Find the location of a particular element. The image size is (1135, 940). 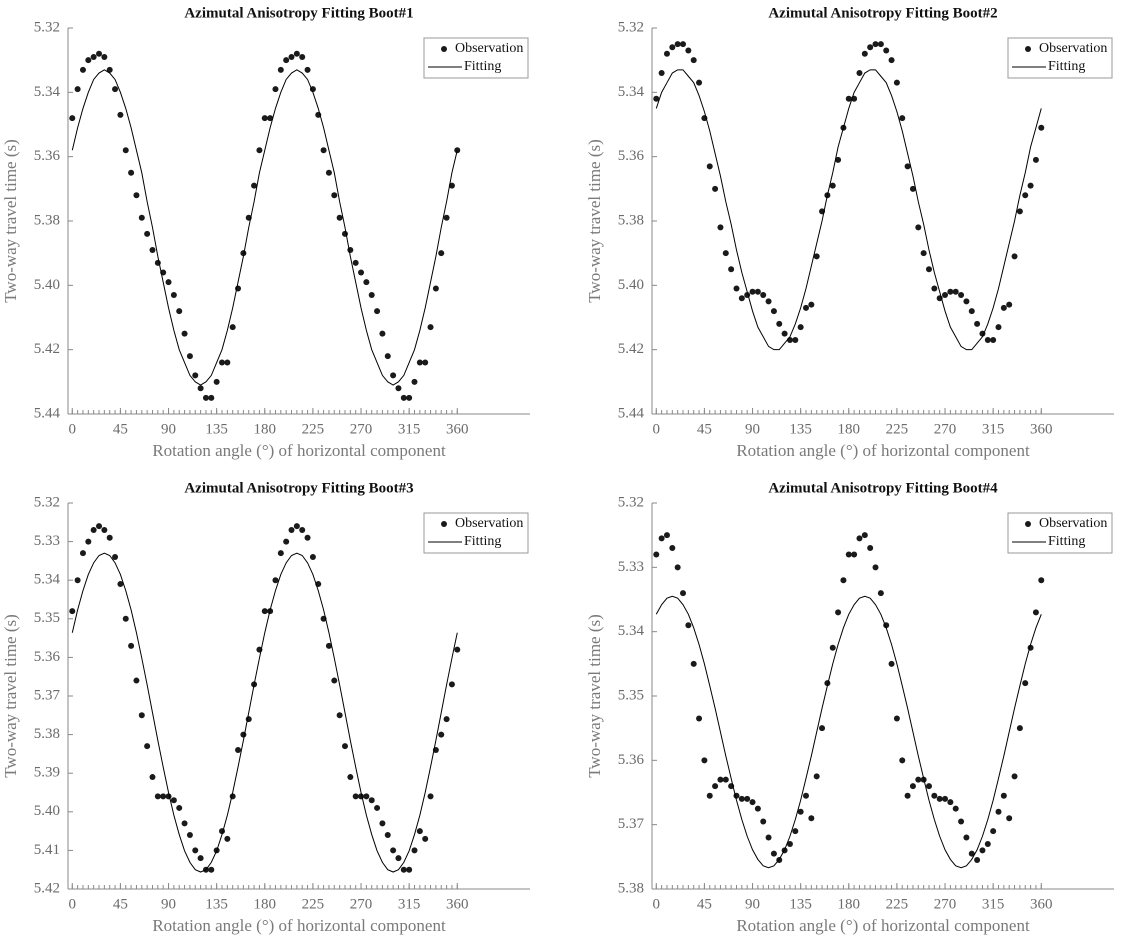

fit-line is located at coordinates (848, 210).